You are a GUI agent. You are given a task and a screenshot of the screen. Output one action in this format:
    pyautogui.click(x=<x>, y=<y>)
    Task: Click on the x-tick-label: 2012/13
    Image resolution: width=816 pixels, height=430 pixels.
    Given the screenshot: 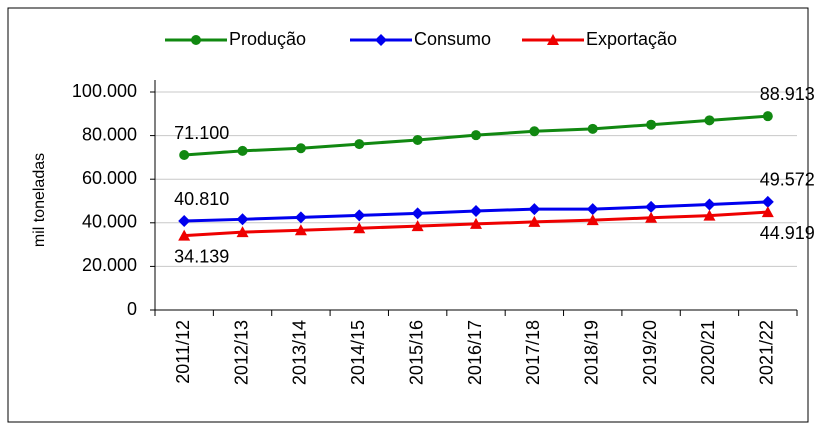 What is the action you would take?
    pyautogui.click(x=241, y=352)
    